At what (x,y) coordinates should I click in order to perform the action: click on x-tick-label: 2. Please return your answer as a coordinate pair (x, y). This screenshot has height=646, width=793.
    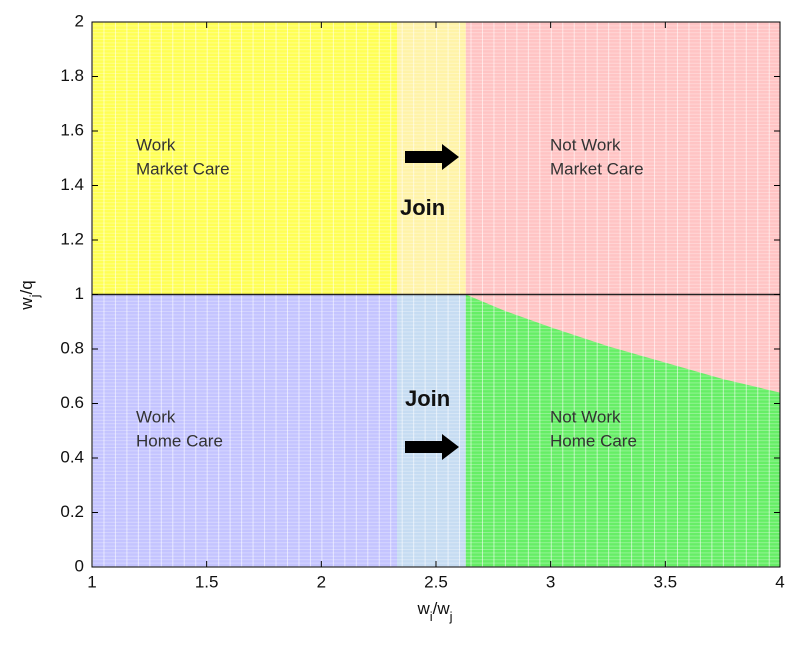
    Looking at the image, I should click on (321, 581).